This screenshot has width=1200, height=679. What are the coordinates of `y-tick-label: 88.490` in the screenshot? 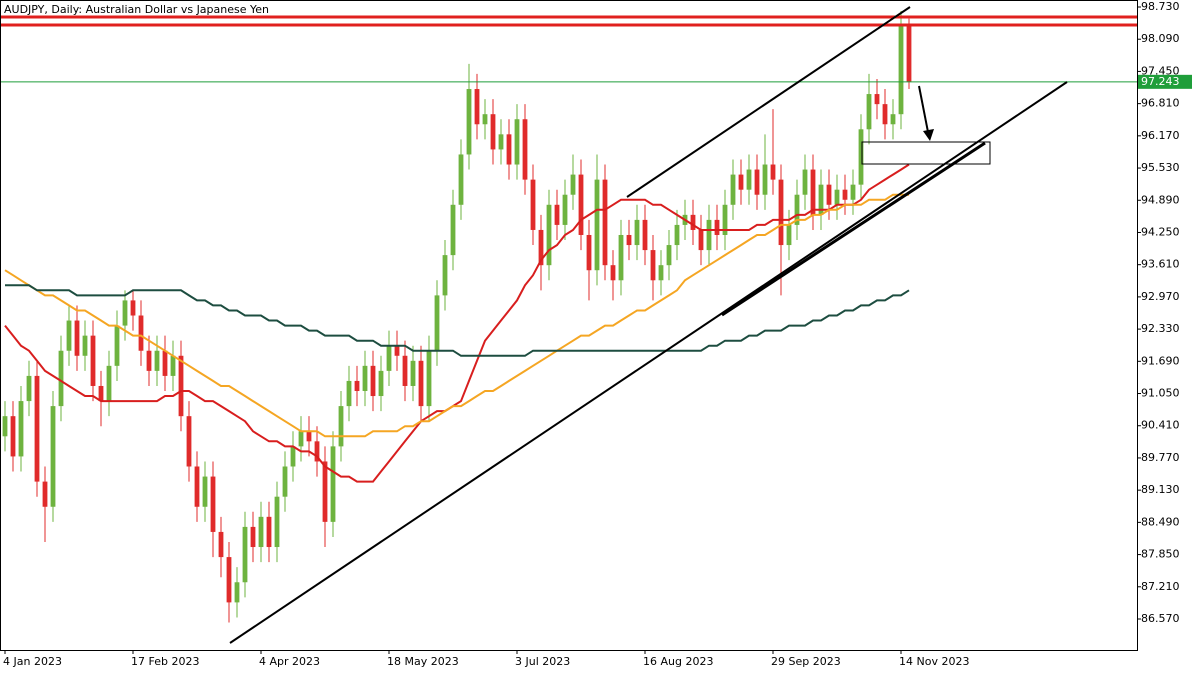 It's located at (1160, 521).